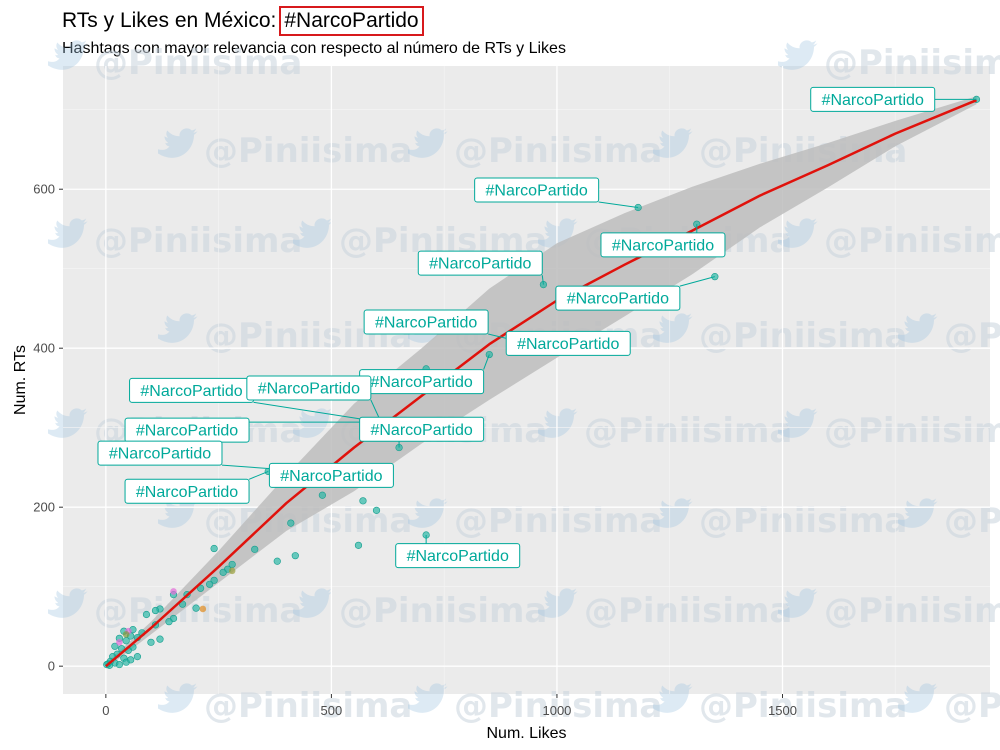 This screenshot has width=1000, height=750. What do you see at coordinates (105, 710) in the screenshot?
I see `x-tick-label: 0` at bounding box center [105, 710].